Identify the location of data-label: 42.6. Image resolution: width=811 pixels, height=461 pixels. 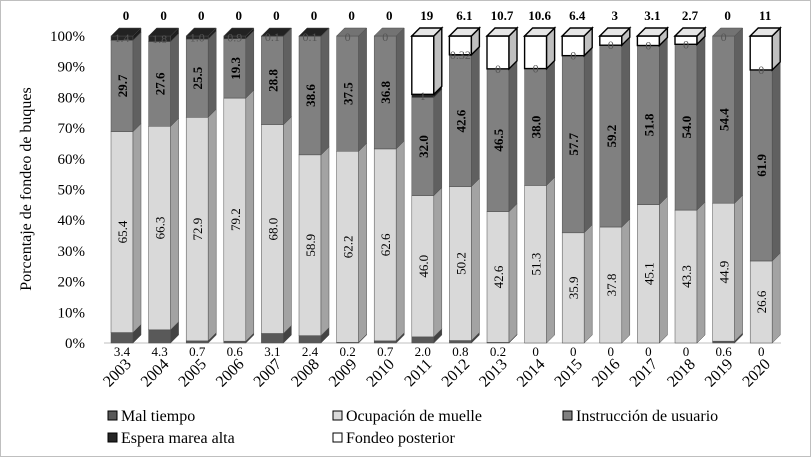
(460, 120).